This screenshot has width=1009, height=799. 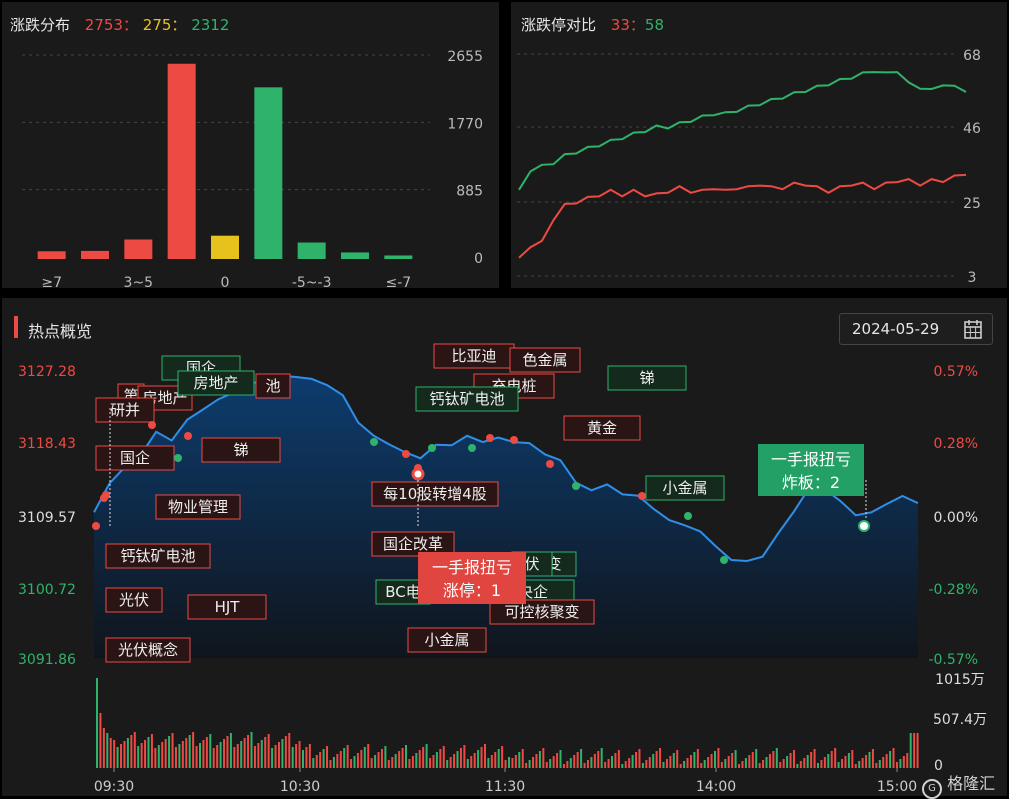 What do you see at coordinates (157, 25) in the screenshot?
I see `flat-count: 275` at bounding box center [157, 25].